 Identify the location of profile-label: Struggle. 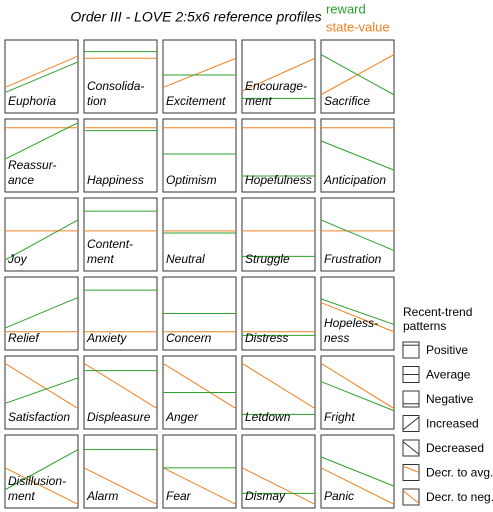
(267, 259).